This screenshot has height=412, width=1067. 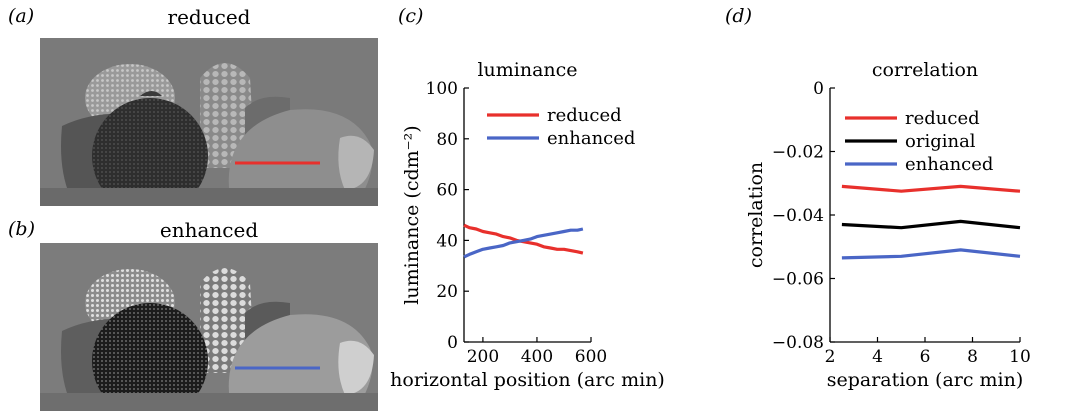 What do you see at coordinates (209, 122) in the screenshot?
I see `reduced-image` at bounding box center [209, 122].